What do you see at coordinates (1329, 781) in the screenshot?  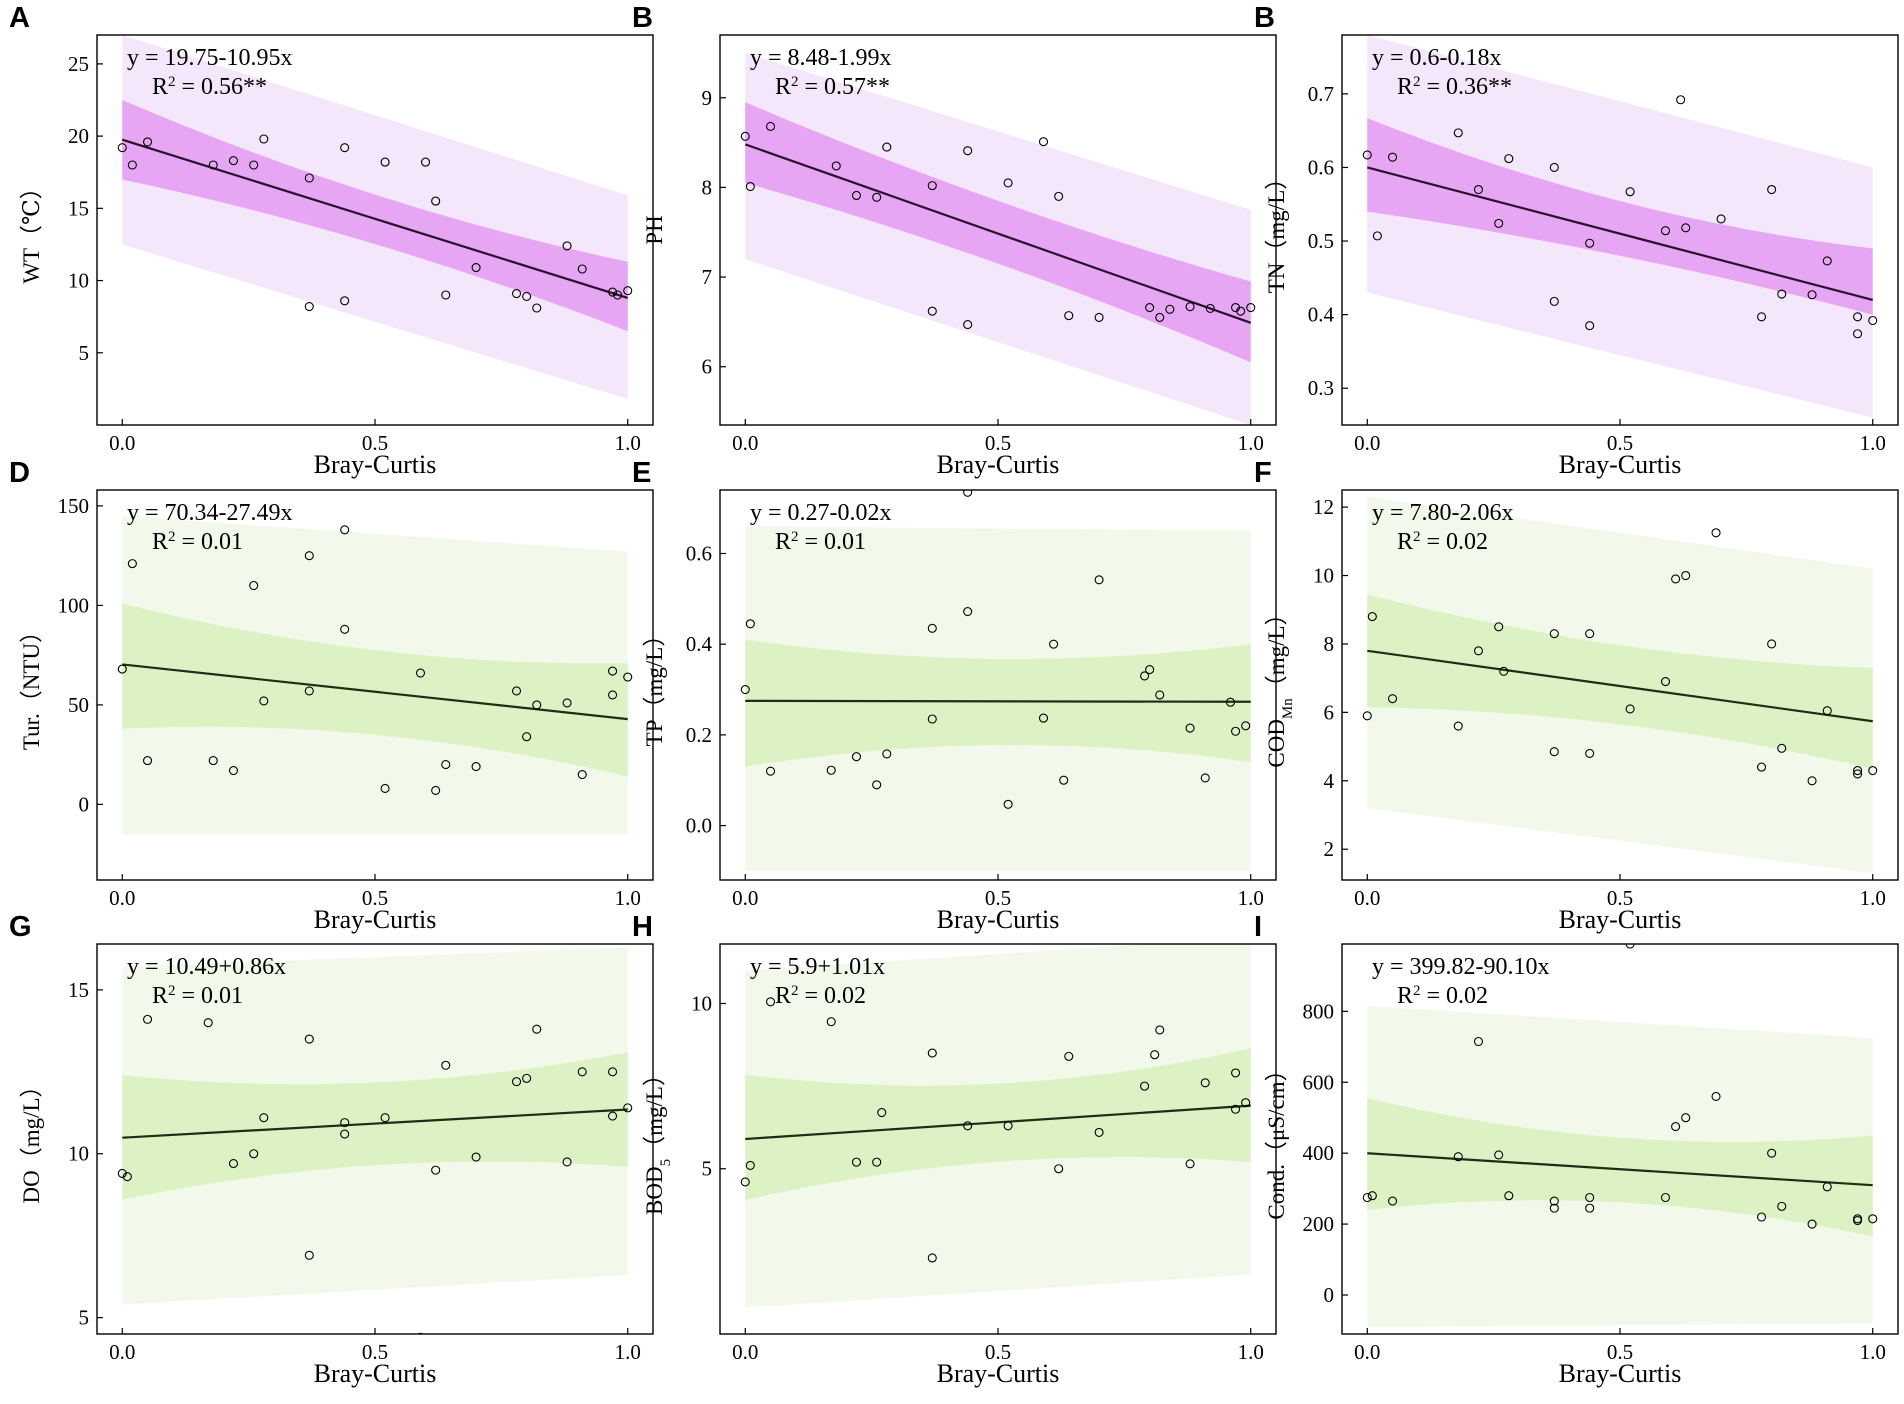 I see `y-tick-label: 4` at bounding box center [1329, 781].